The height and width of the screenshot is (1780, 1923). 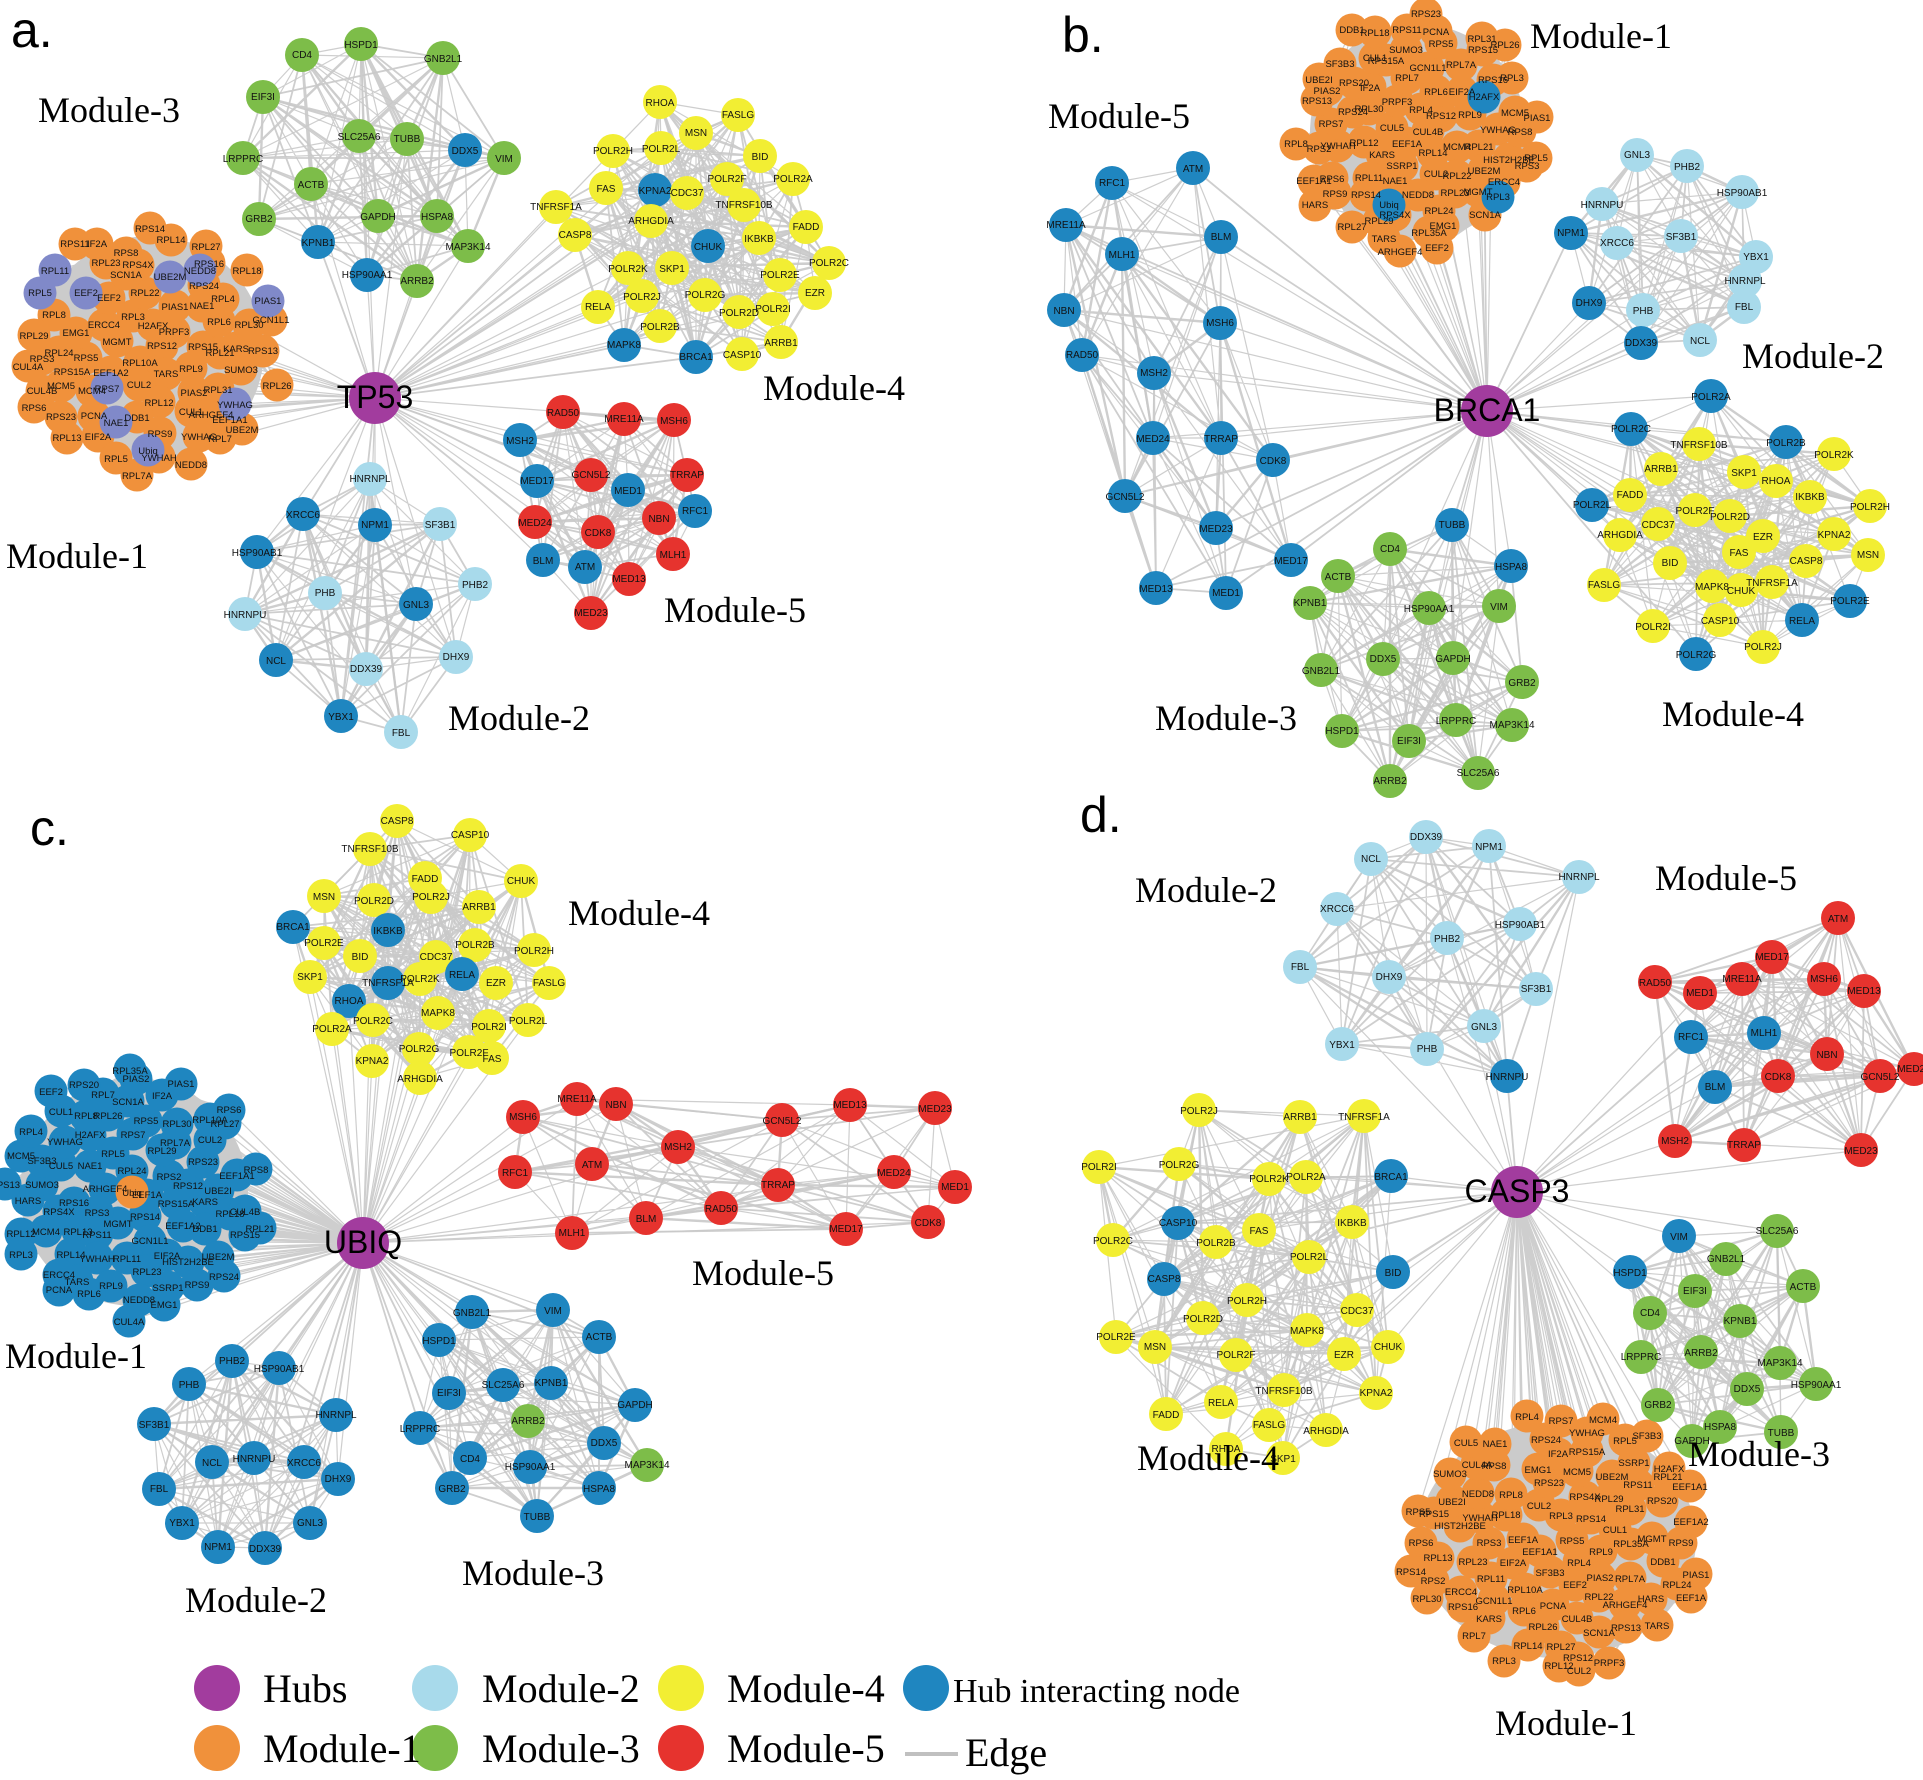 I want to click on svg-text: KARS, so click(x=1489, y=1619).